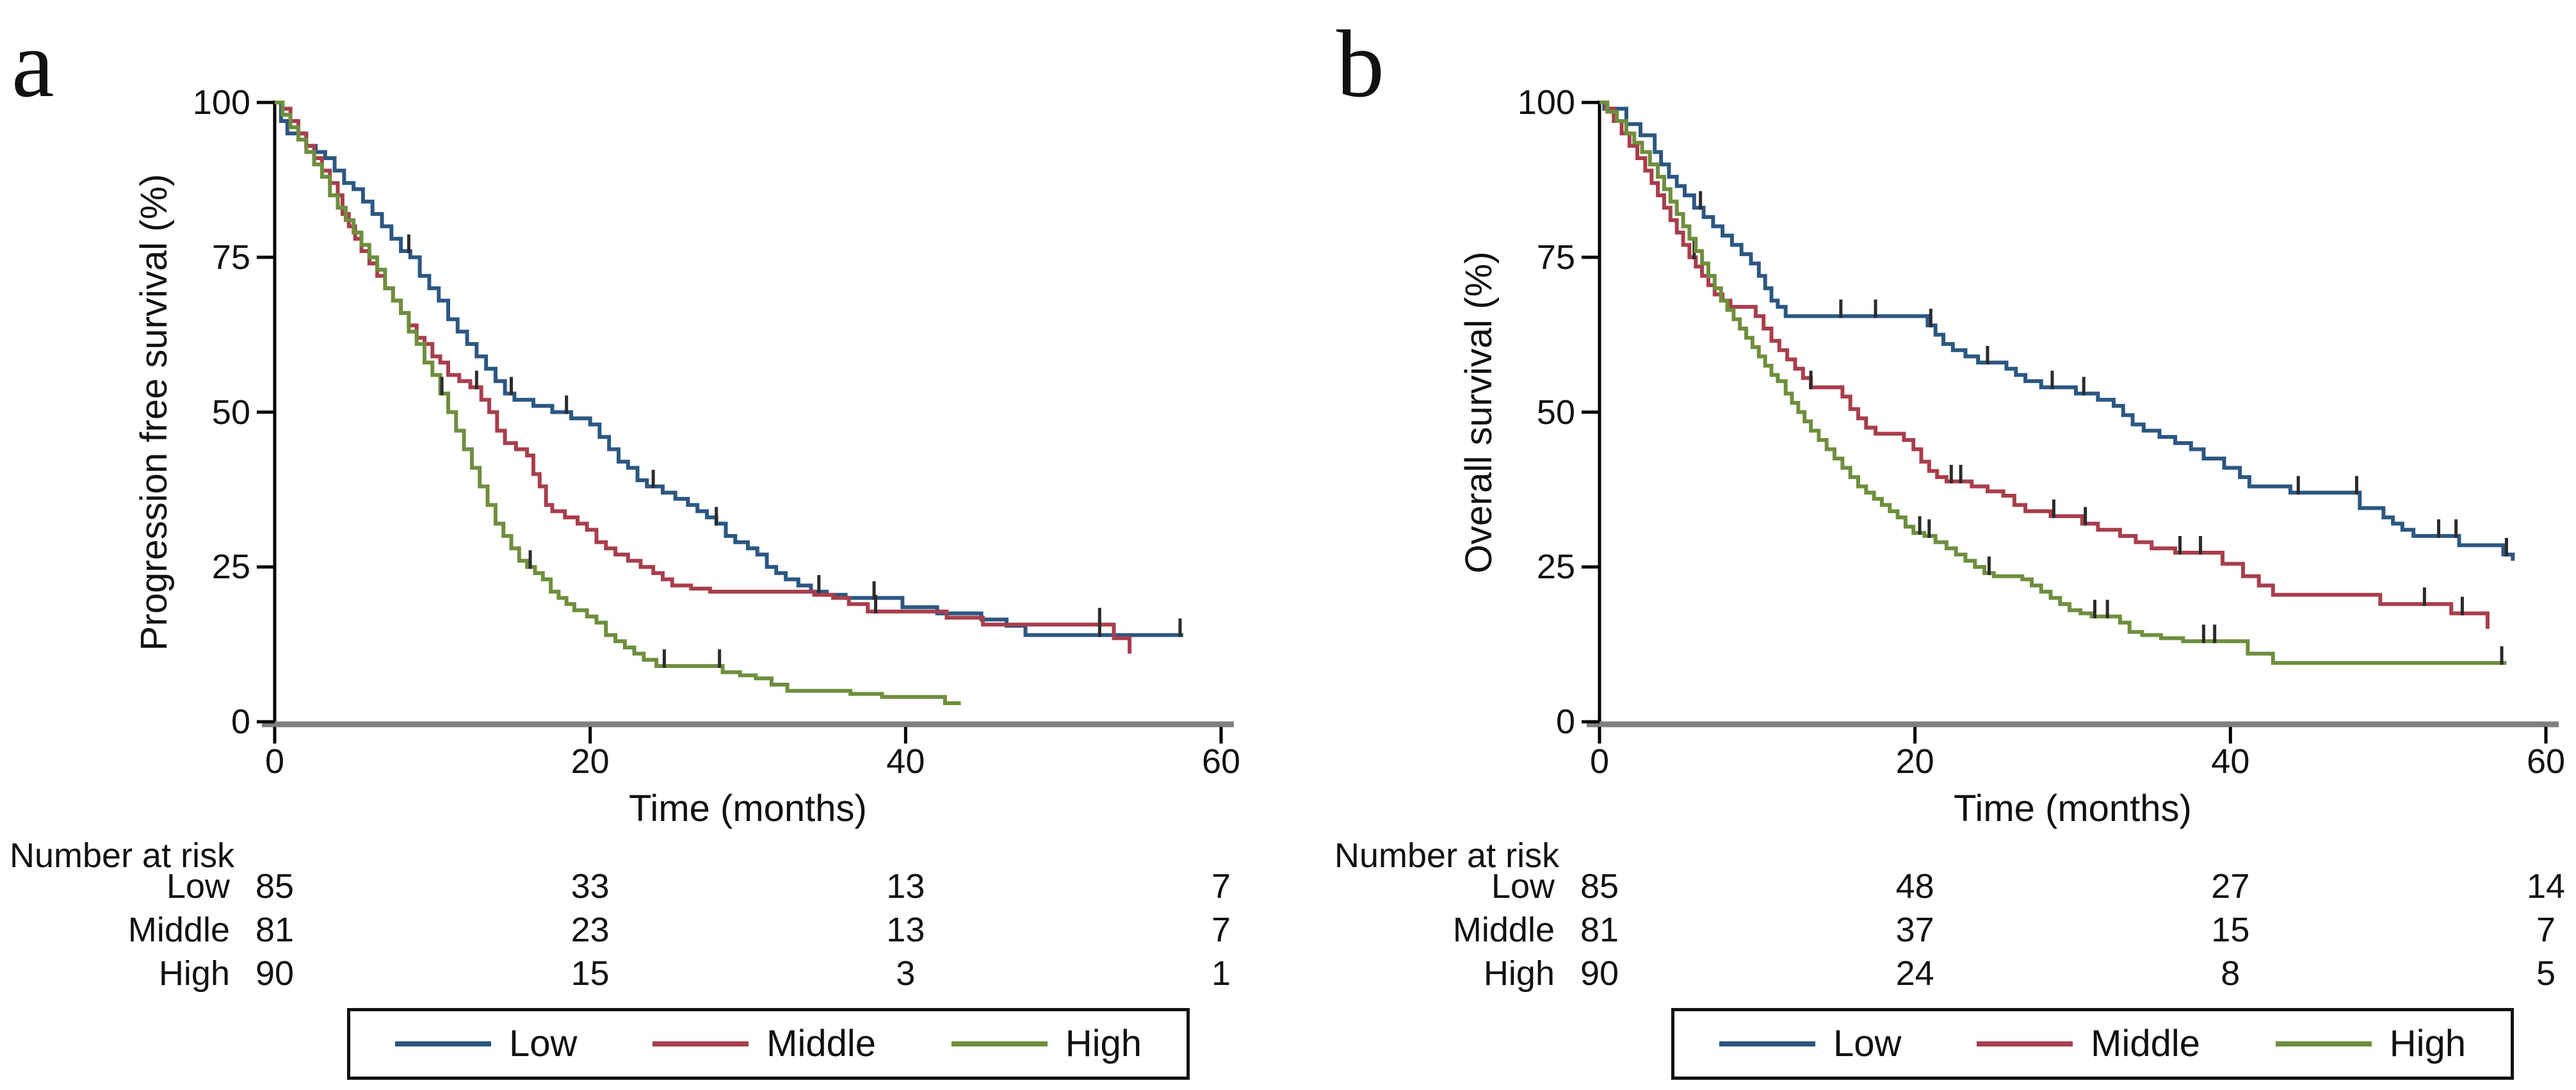  I want to click on panel-b-legend-item-low: Low, so click(1810, 1043).